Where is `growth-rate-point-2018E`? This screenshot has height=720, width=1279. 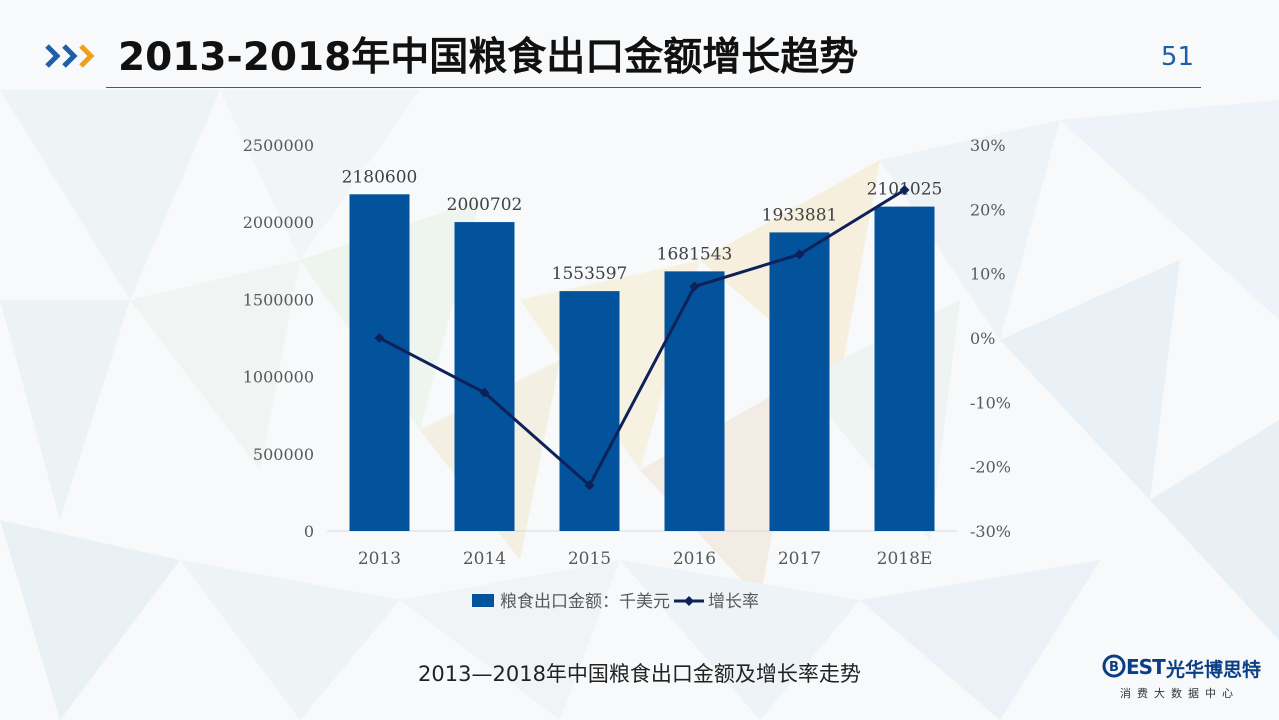
growth-rate-point-2018E is located at coordinates (904, 190).